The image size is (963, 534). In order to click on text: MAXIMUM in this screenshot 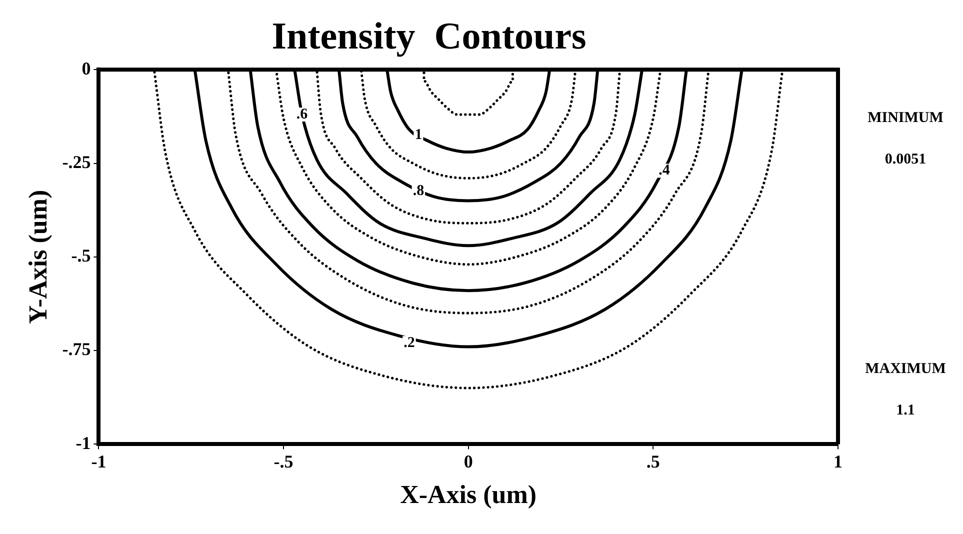, I will do `click(905, 369)`.